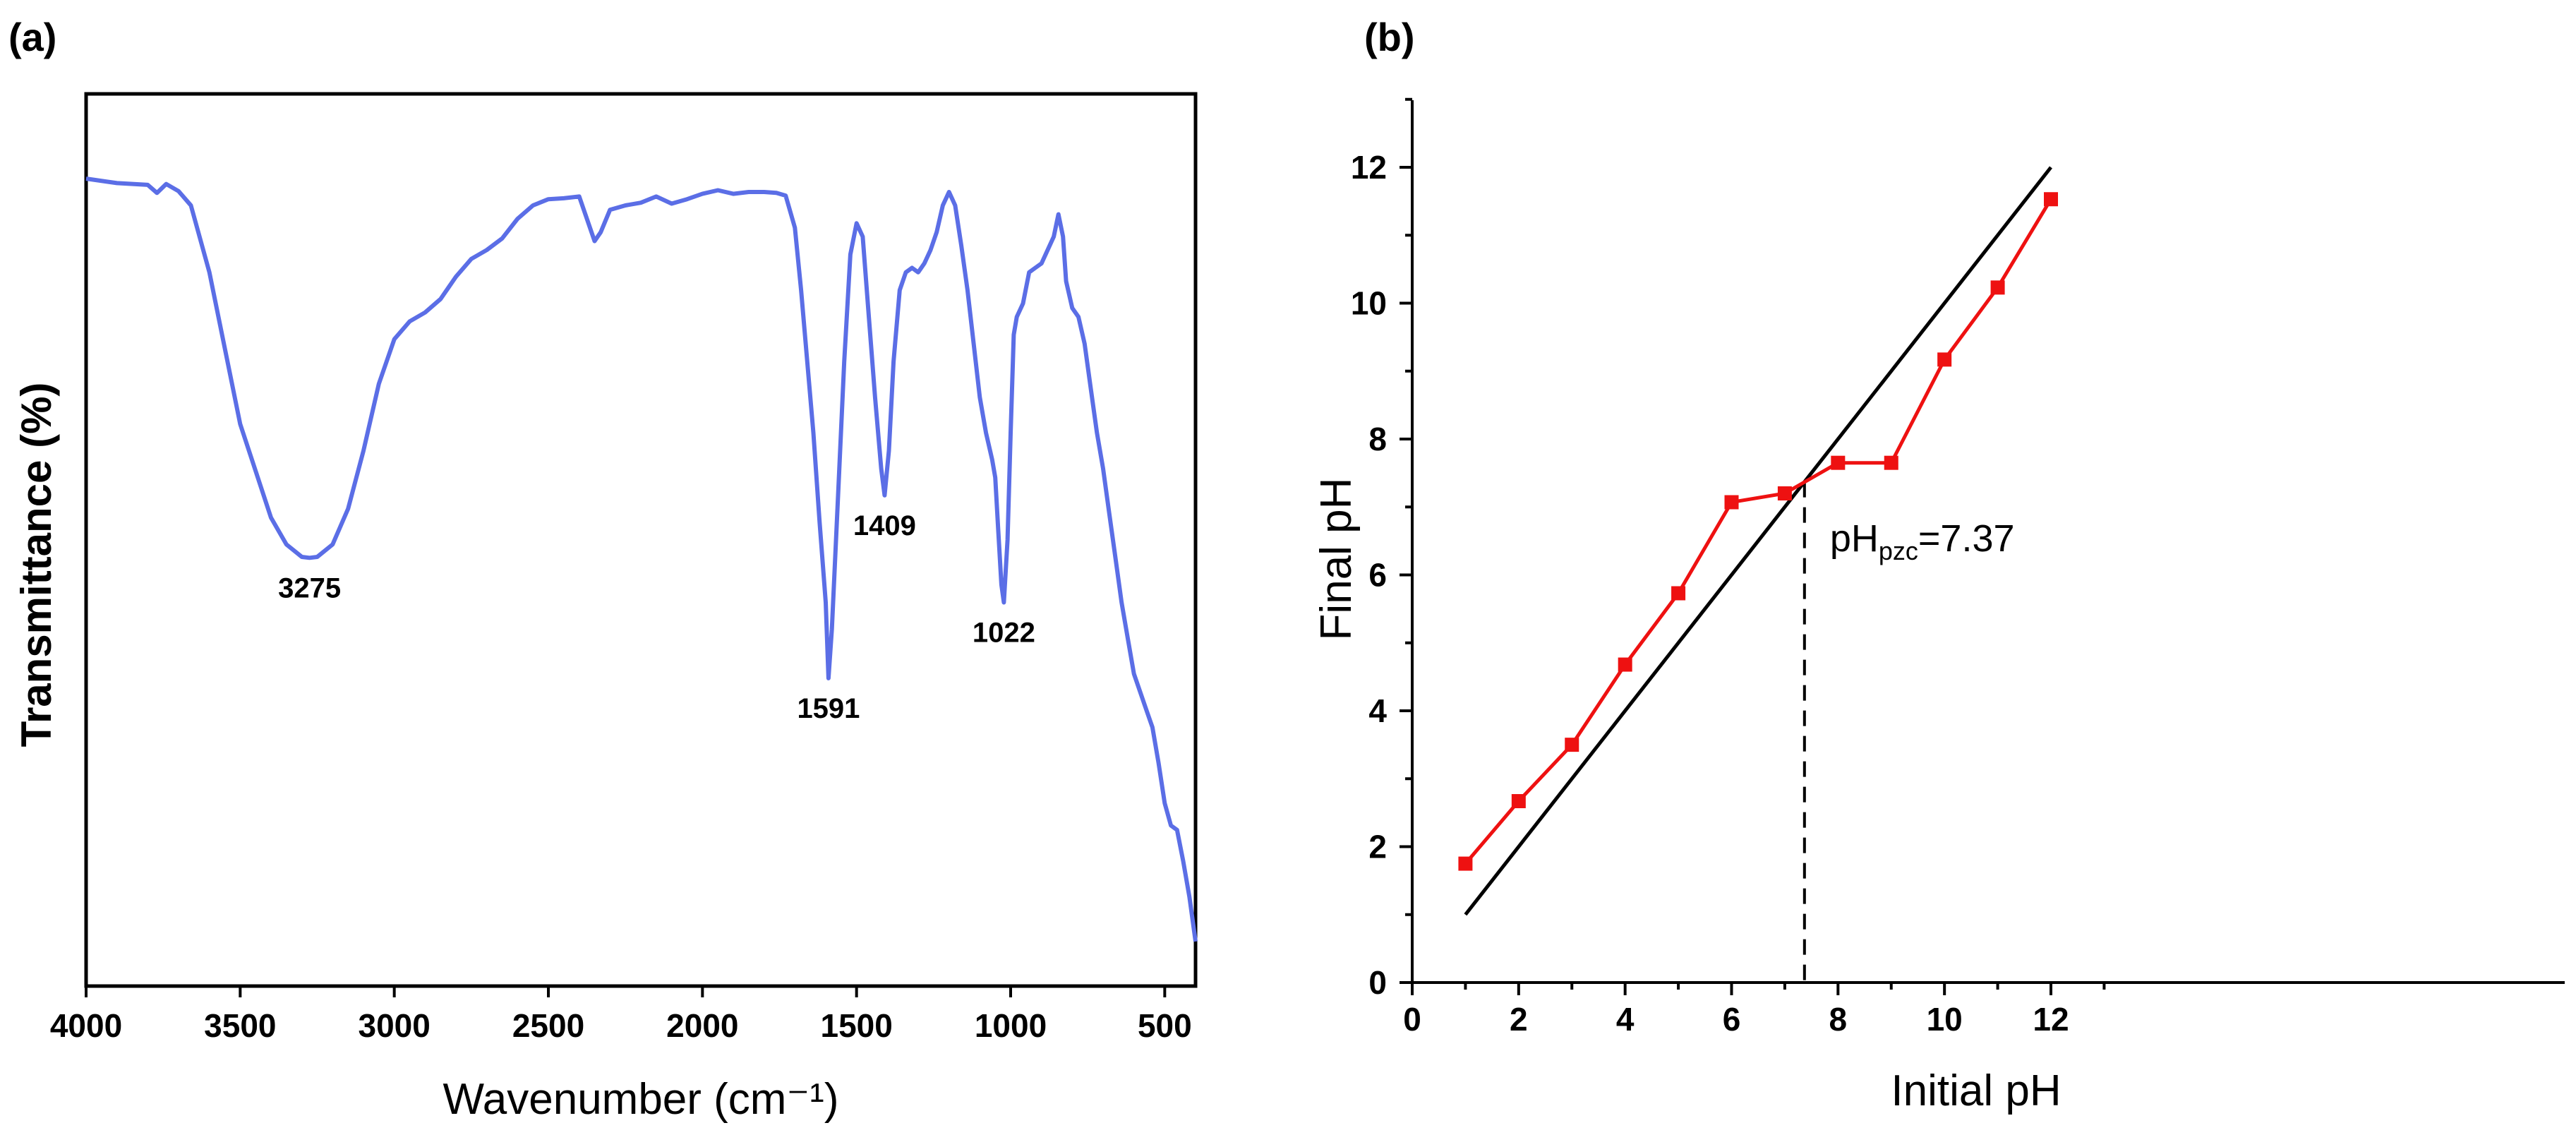  Describe the element at coordinates (621, 1025) in the screenshot. I see `panel-a-x-tick-labels: 4000 3500 3000 2500 2000 1500 1000 500` at that location.